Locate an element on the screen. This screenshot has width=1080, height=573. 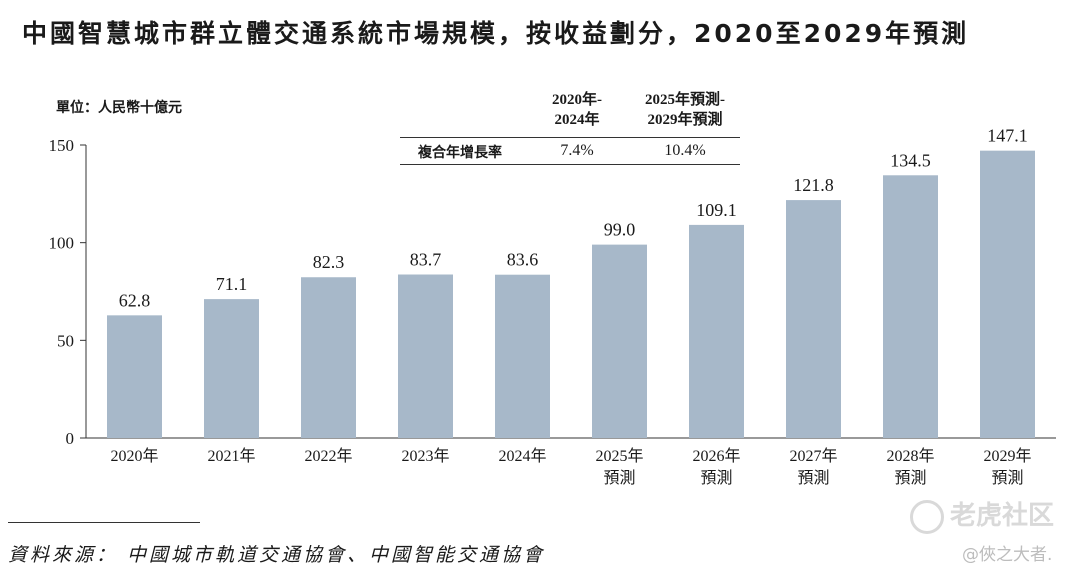
data-label: 62.8 is located at coordinates (135, 300).